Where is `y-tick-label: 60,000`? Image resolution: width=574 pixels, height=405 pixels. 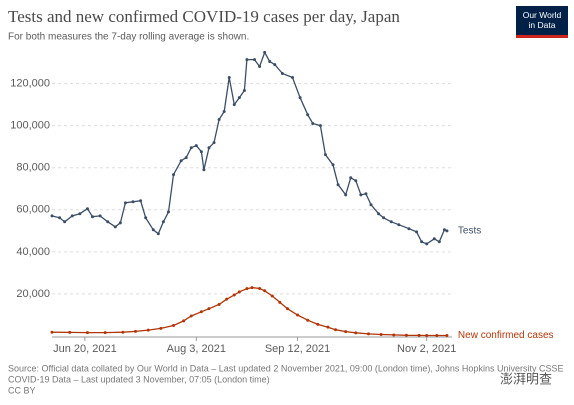
y-tick-label: 60,000 is located at coordinates (33, 210).